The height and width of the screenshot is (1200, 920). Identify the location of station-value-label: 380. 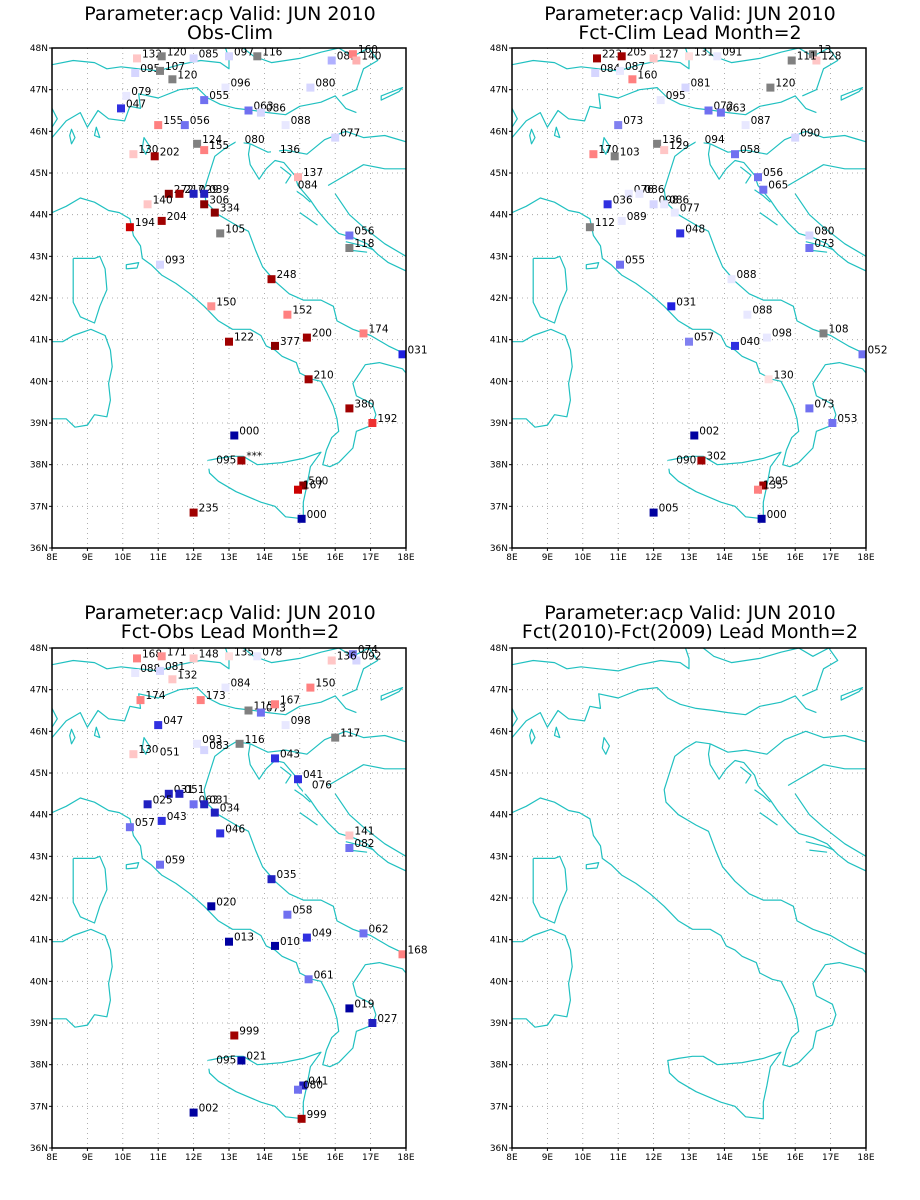
(364, 404).